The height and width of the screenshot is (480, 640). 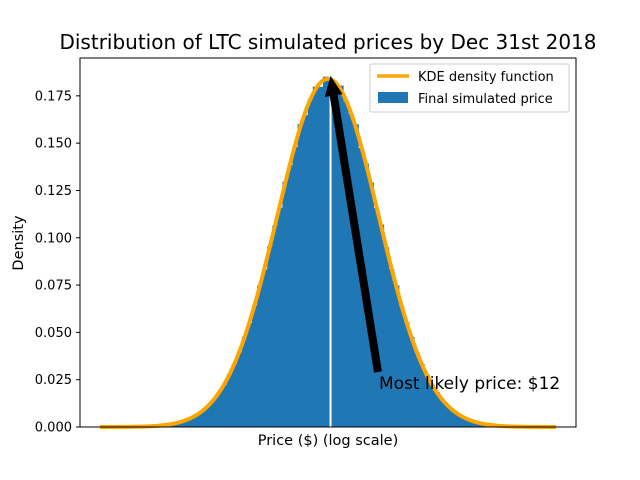 I want to click on legend-box, so click(x=469, y=88).